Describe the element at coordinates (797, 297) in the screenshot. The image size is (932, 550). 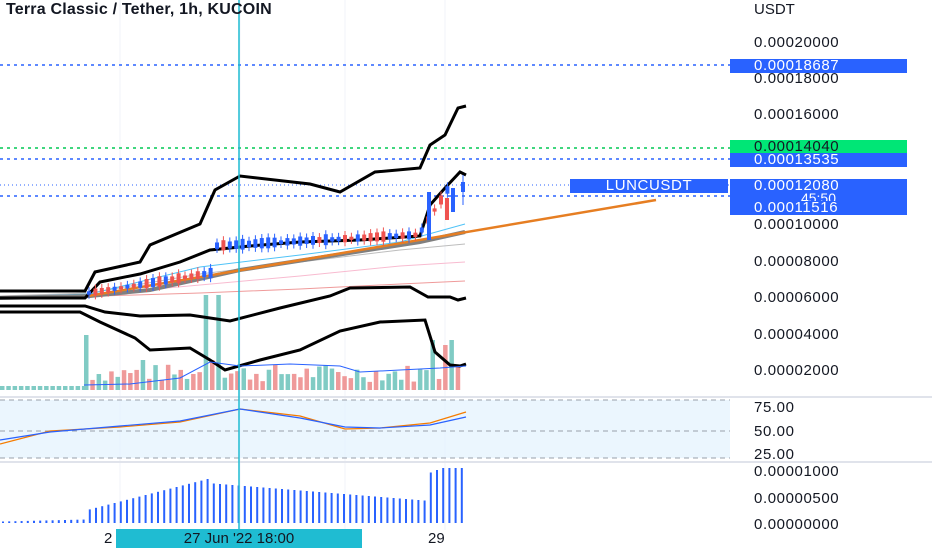
I see `price-tick: 0.00006000` at that location.